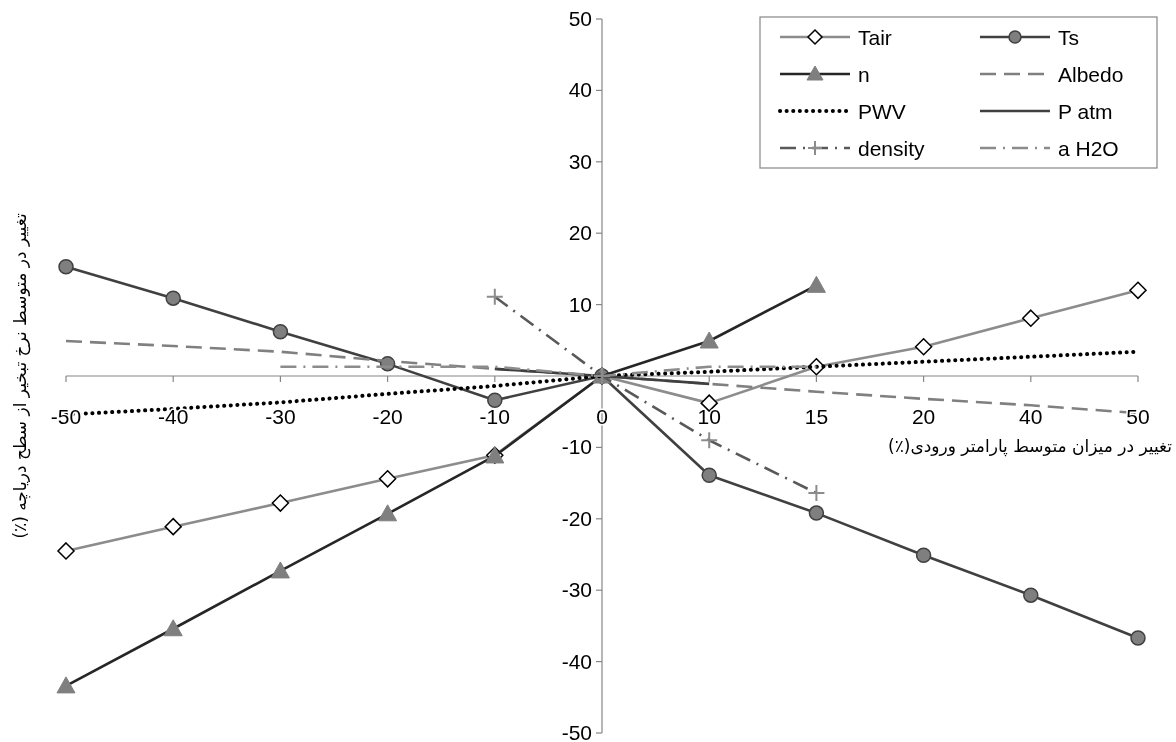  What do you see at coordinates (892, 148) in the screenshot?
I see `legend-label: density` at bounding box center [892, 148].